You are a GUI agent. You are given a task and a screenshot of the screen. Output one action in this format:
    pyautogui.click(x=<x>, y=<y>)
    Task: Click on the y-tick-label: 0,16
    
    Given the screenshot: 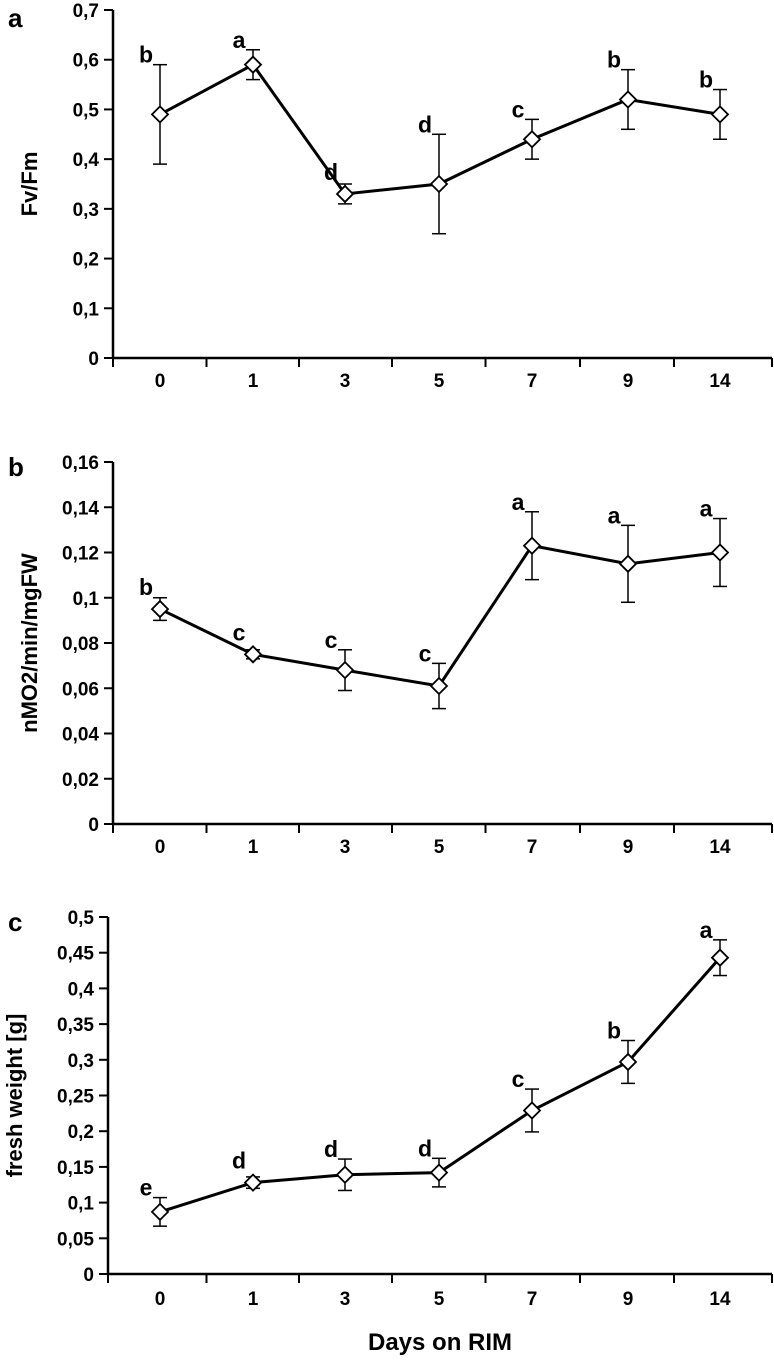 What is the action you would take?
    pyautogui.click(x=80, y=463)
    